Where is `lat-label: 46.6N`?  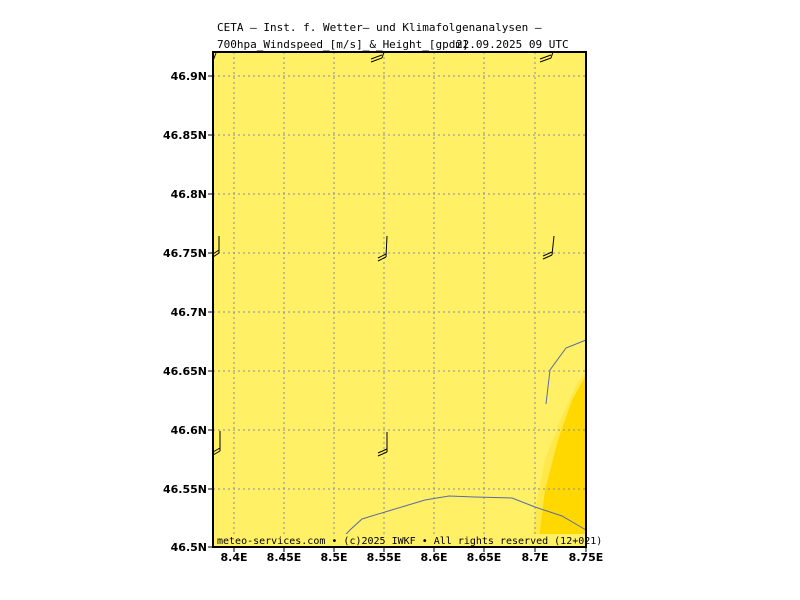 lat-label: 46.6N is located at coordinates (189, 430).